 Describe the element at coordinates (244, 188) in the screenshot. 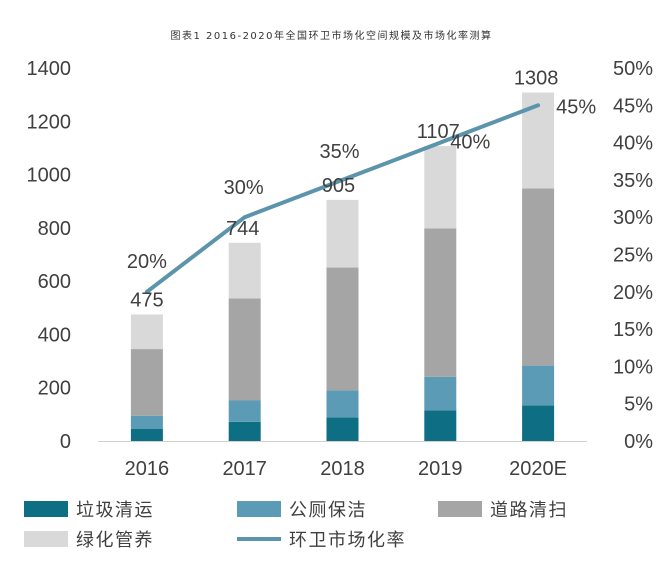

I see `rate-data-label: 30%` at that location.